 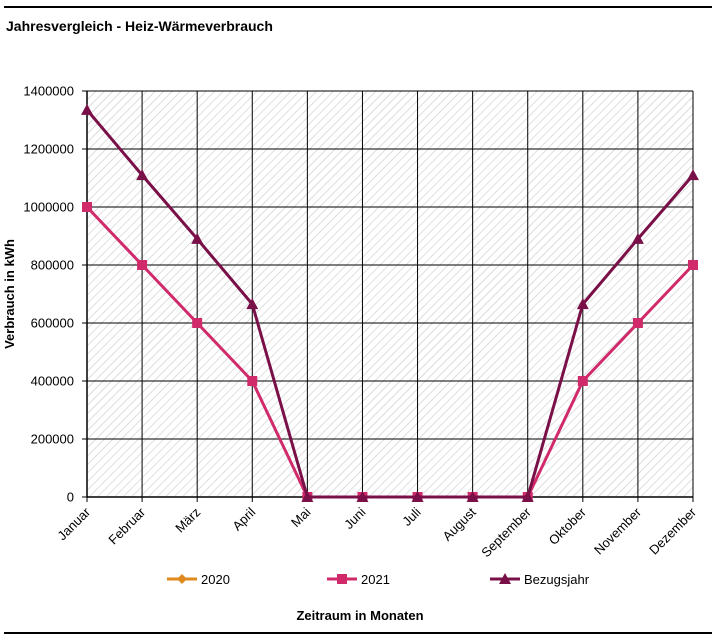 What do you see at coordinates (411, 516) in the screenshot?
I see `x-tick-label: Juli` at bounding box center [411, 516].